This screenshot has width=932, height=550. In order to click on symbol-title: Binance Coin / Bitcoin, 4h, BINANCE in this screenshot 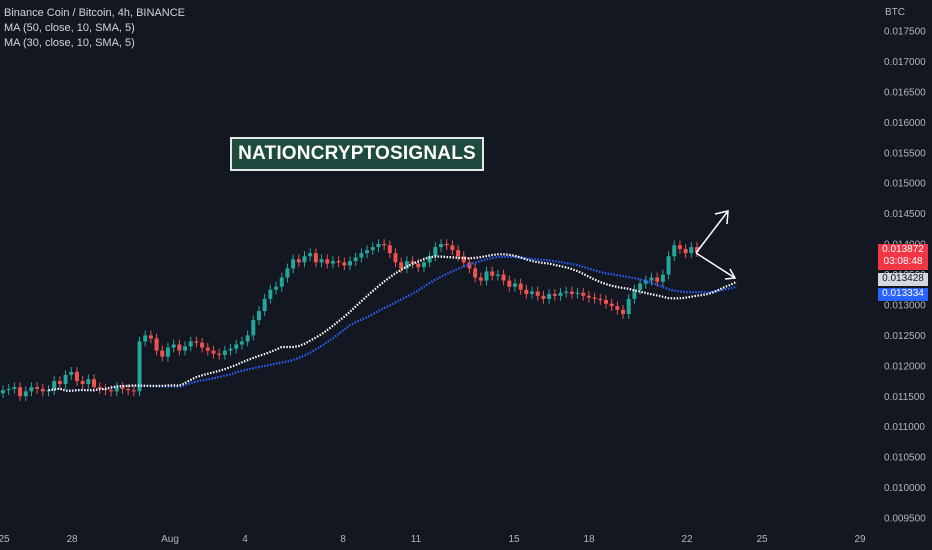, I will do `click(94, 13)`.